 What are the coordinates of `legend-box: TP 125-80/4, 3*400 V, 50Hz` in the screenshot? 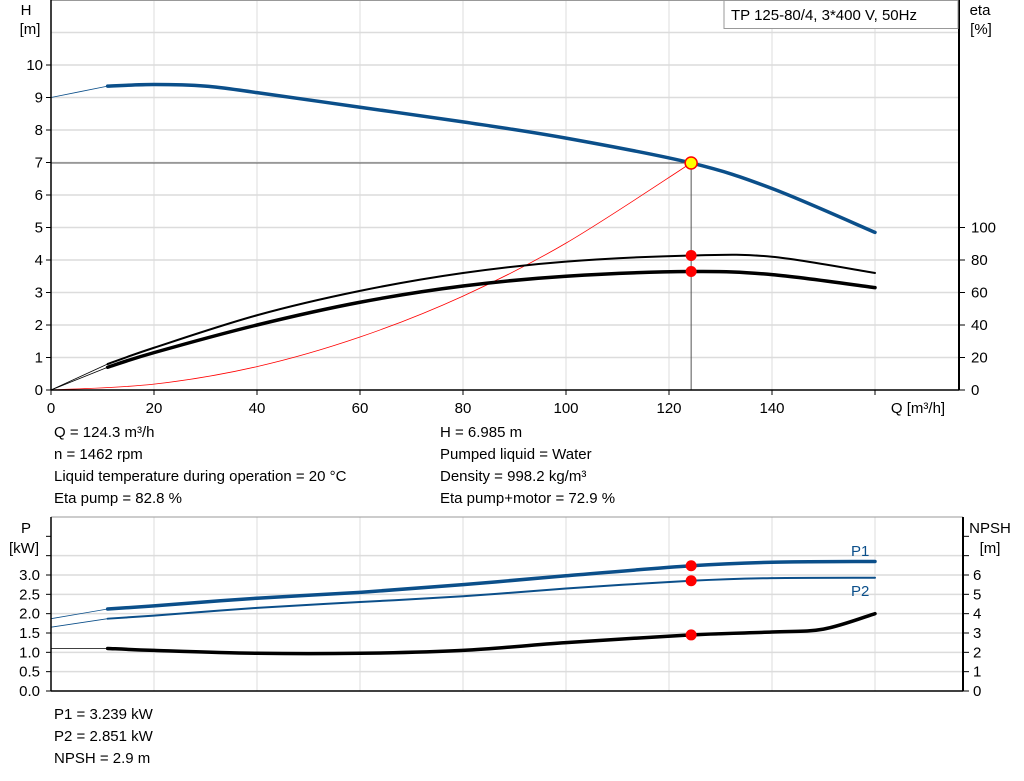 It's located at (841, 14).